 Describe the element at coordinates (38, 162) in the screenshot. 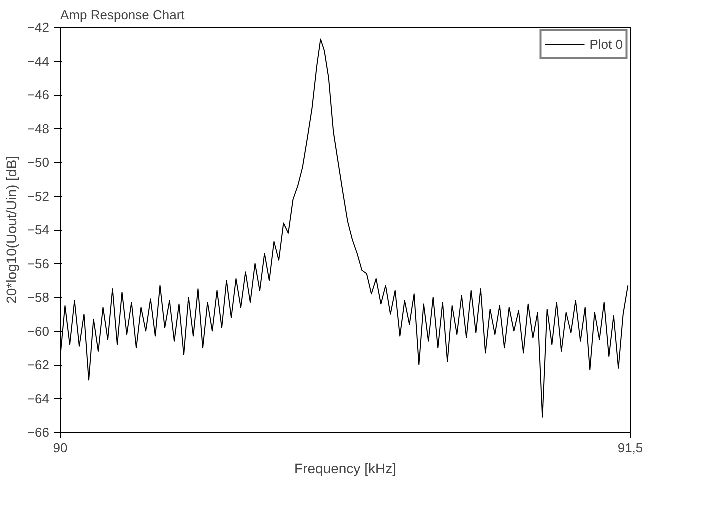

I see `y-tick-label: −50` at that location.